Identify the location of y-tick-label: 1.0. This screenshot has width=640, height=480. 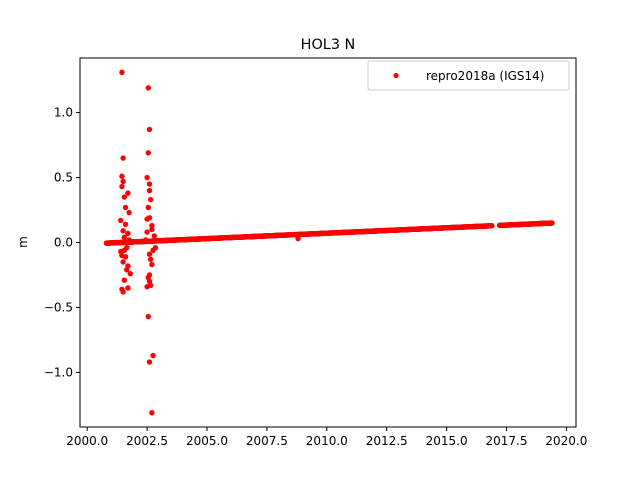
(63, 113).